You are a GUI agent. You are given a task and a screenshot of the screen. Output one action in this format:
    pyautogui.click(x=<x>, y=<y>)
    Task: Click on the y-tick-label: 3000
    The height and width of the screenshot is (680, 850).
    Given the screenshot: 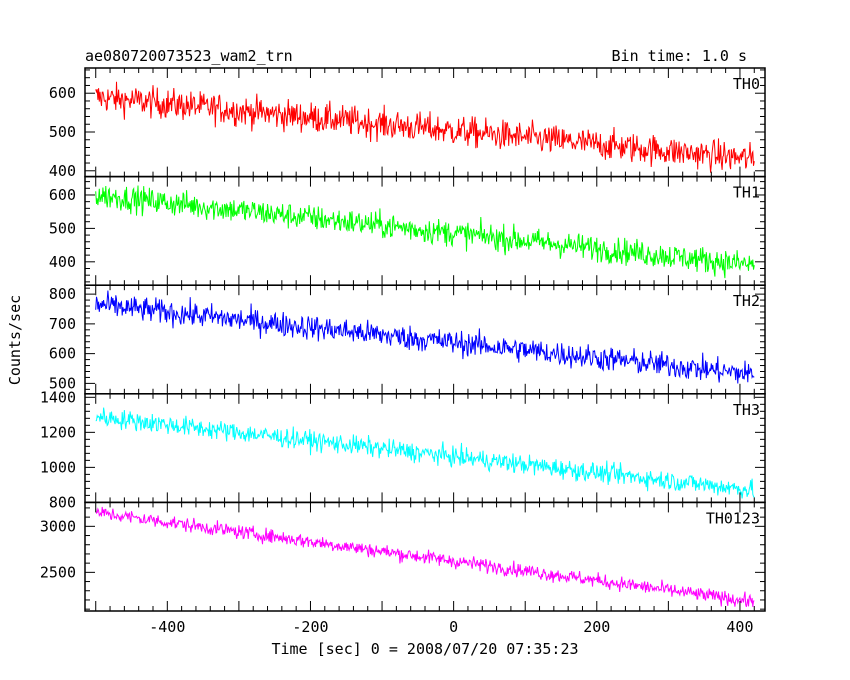 What is the action you would take?
    pyautogui.click(x=58, y=526)
    